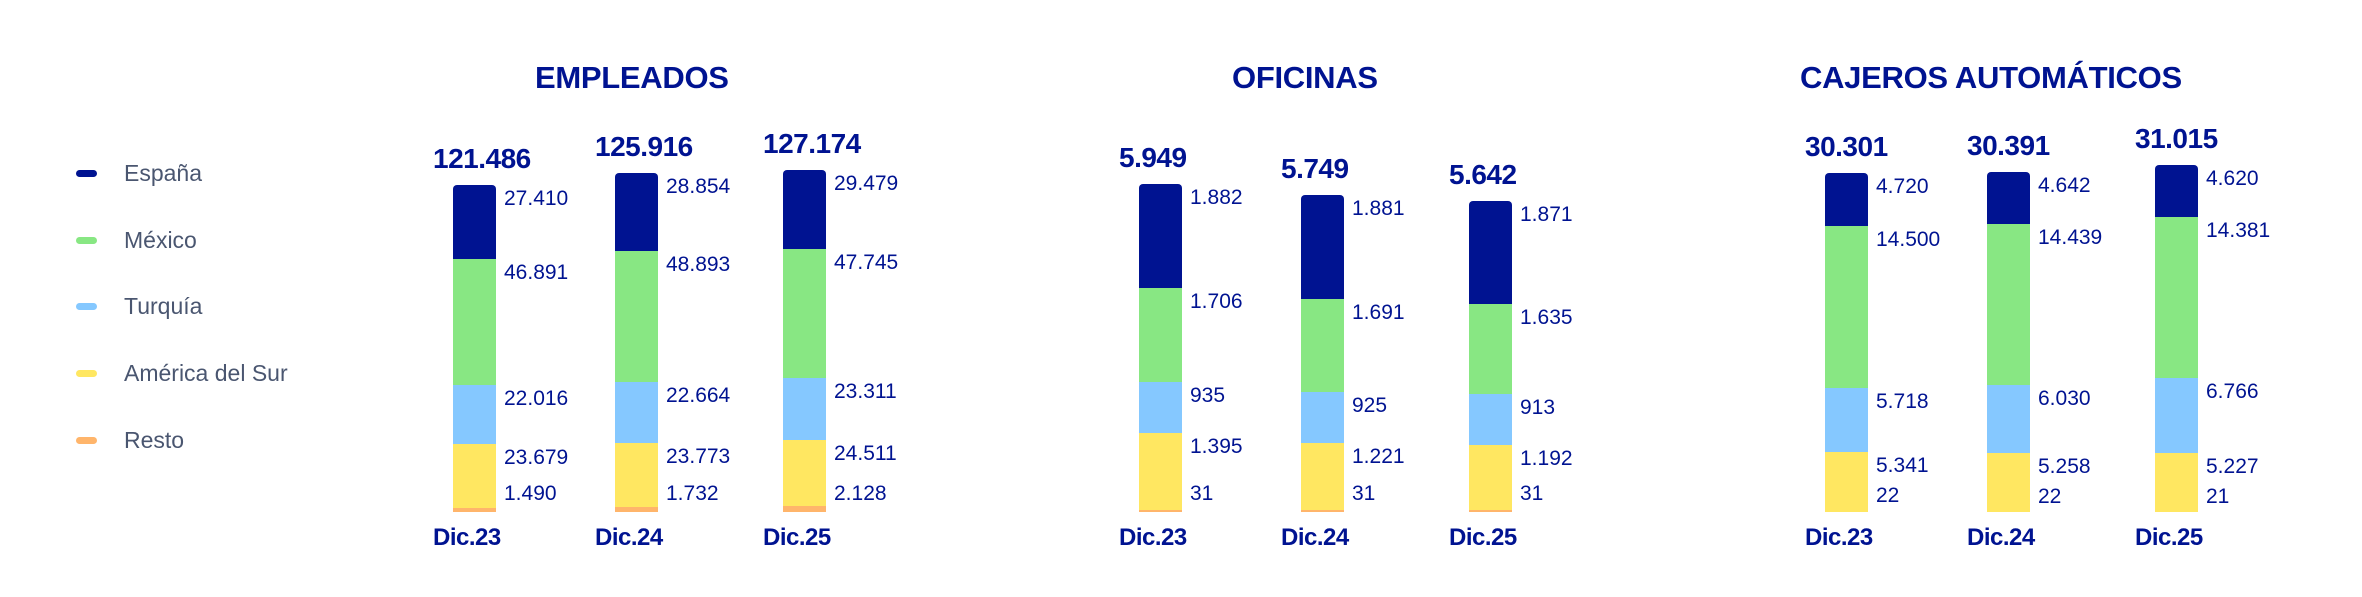 The width and height of the screenshot is (2362, 597). I want to click on bar-total-label: 31.015, so click(2176, 138).